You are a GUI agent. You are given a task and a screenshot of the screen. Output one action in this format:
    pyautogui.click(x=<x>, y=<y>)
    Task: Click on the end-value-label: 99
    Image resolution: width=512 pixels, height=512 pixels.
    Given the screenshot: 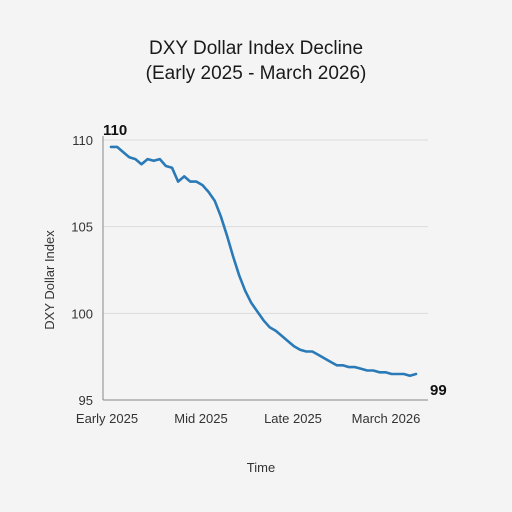 What is the action you would take?
    pyautogui.click(x=438, y=390)
    